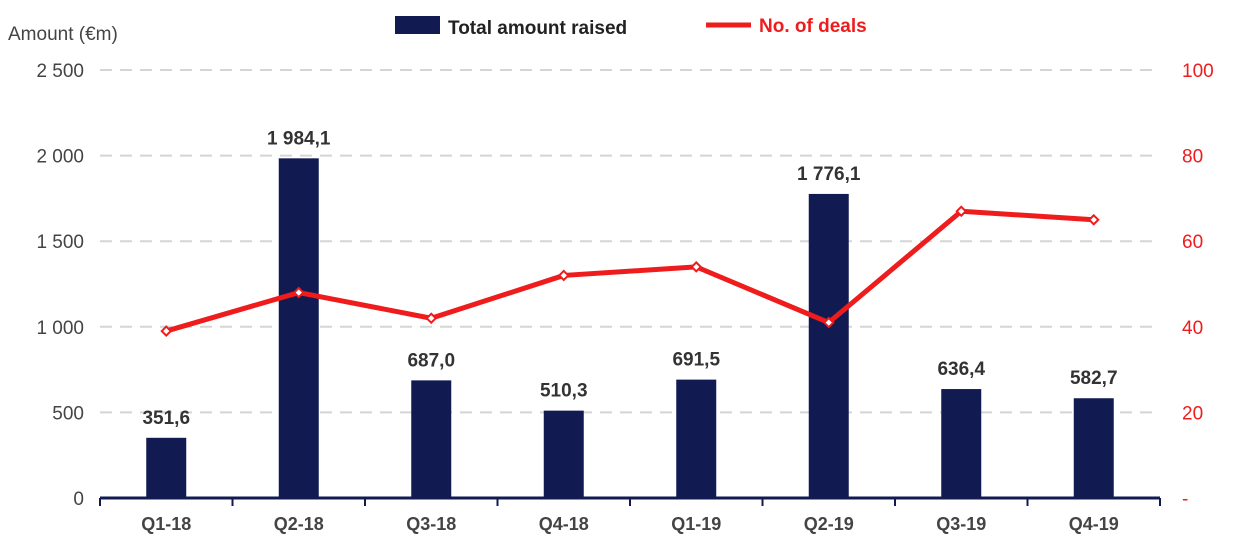  I want to click on x-tick-label: Q2-18, so click(299, 524).